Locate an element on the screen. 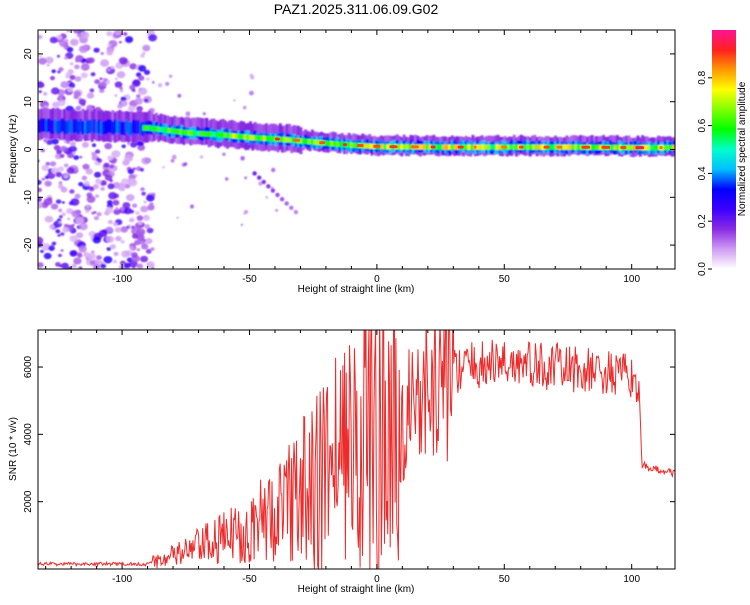  y-tick-label: 20 is located at coordinates (28, 54).